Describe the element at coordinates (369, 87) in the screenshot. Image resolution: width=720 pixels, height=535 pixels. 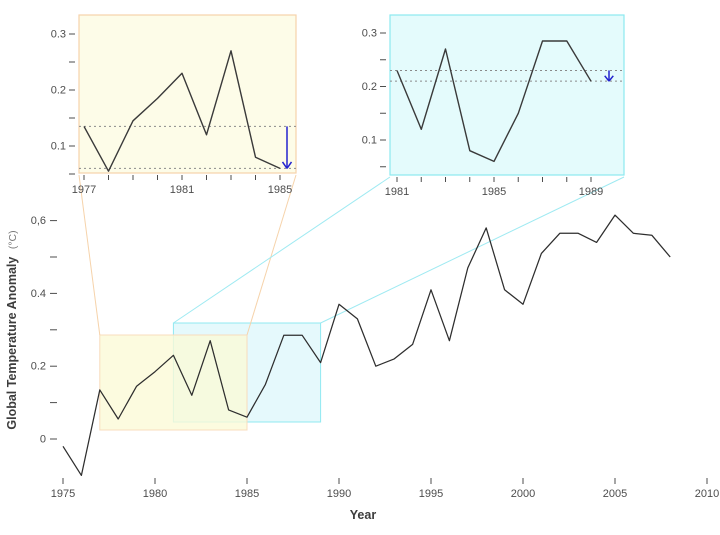
I see `inset2-y-tick-label: 0.2` at that location.